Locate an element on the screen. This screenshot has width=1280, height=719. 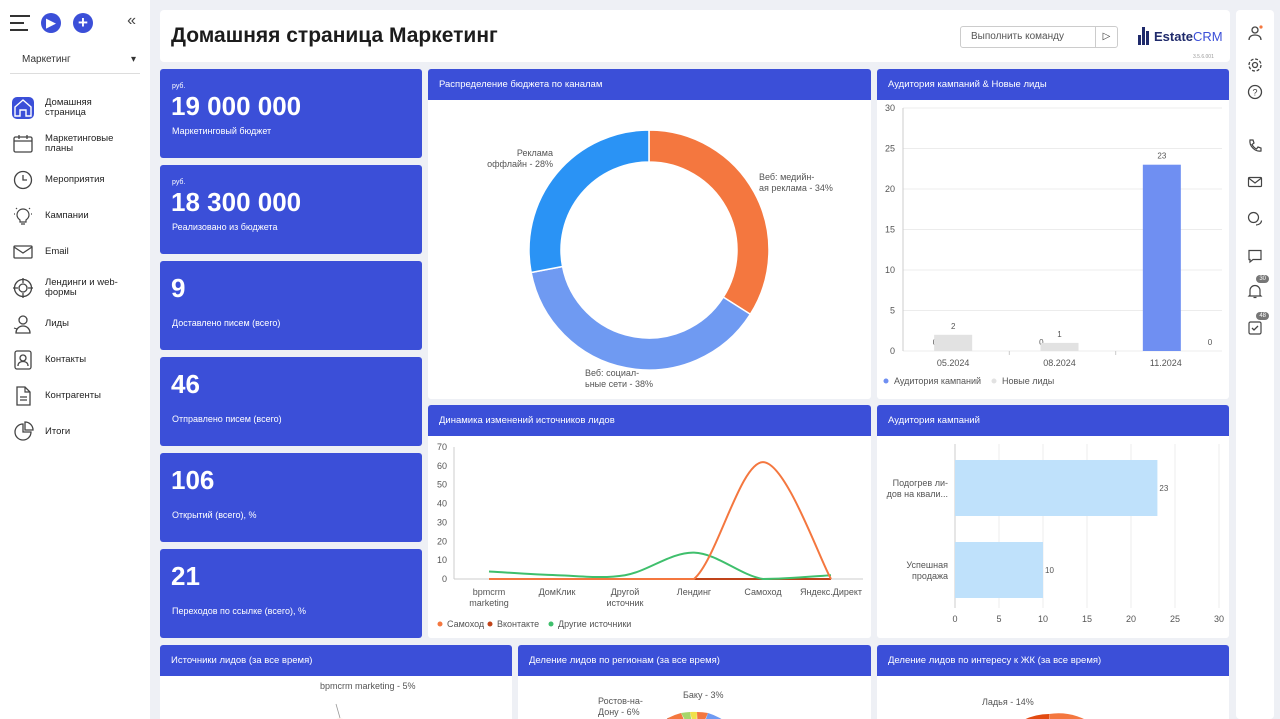
kpi-tile: 106 Открытий (всего), % is located at coordinates (291, 497).